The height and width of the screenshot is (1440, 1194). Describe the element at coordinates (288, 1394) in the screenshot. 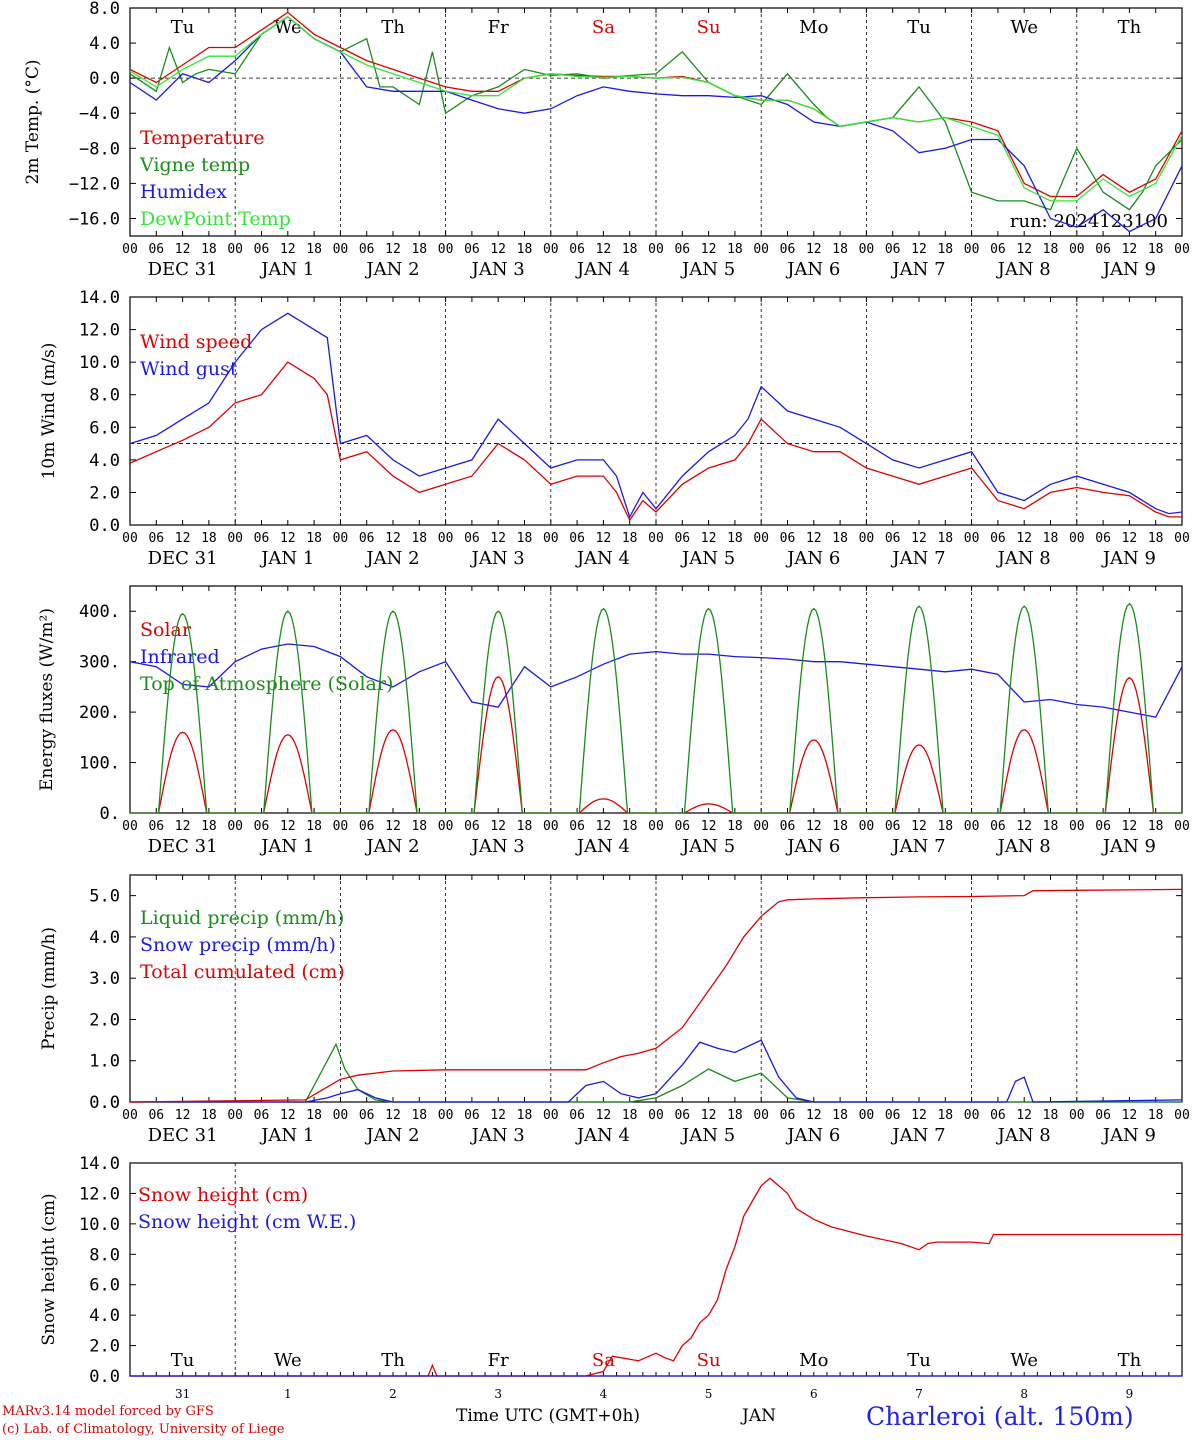

I see `day-number-label: 1` at that location.